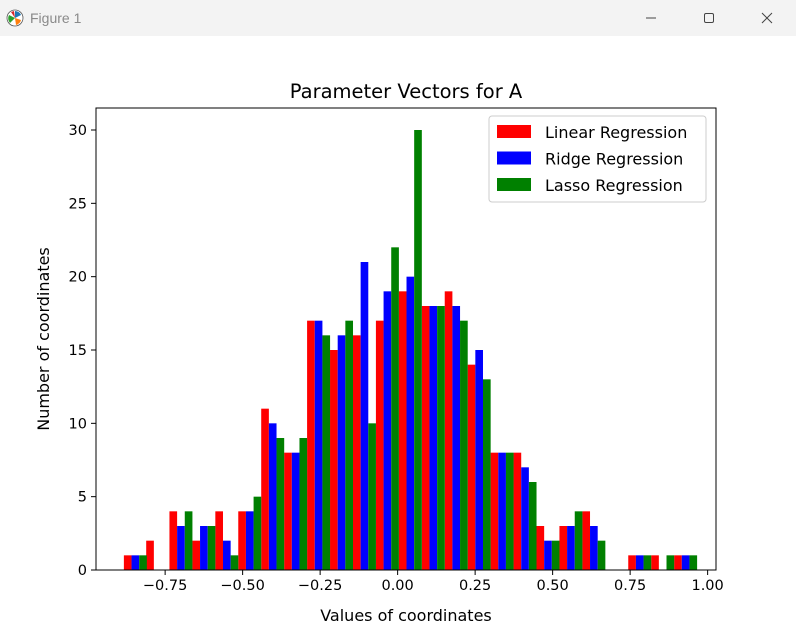 The image size is (796, 637). Describe the element at coordinates (82, 498) in the screenshot. I see `y-tick-label: 5` at that location.